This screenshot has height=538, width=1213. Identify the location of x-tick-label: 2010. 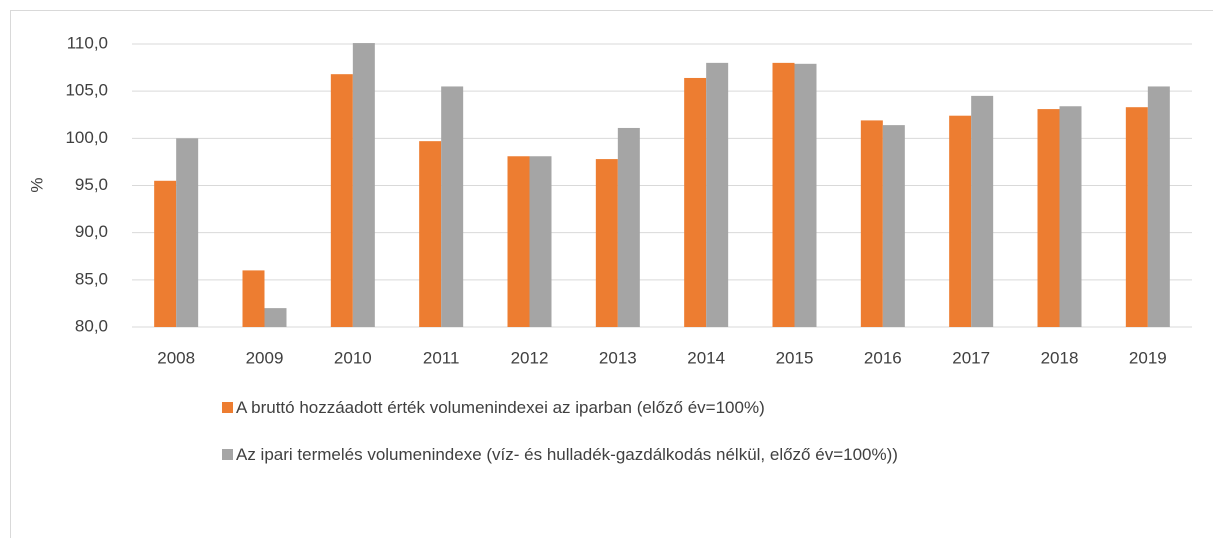
(353, 357).